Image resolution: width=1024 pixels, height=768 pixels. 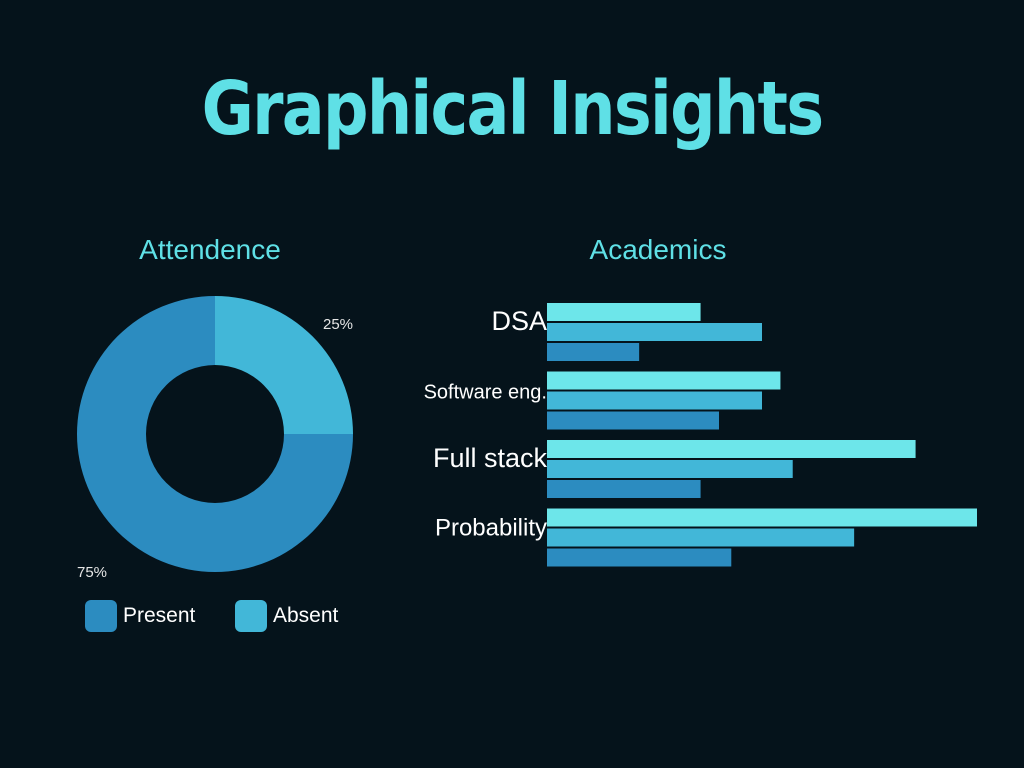 I want to click on bar-software-eng-s3, so click(x=633, y=420).